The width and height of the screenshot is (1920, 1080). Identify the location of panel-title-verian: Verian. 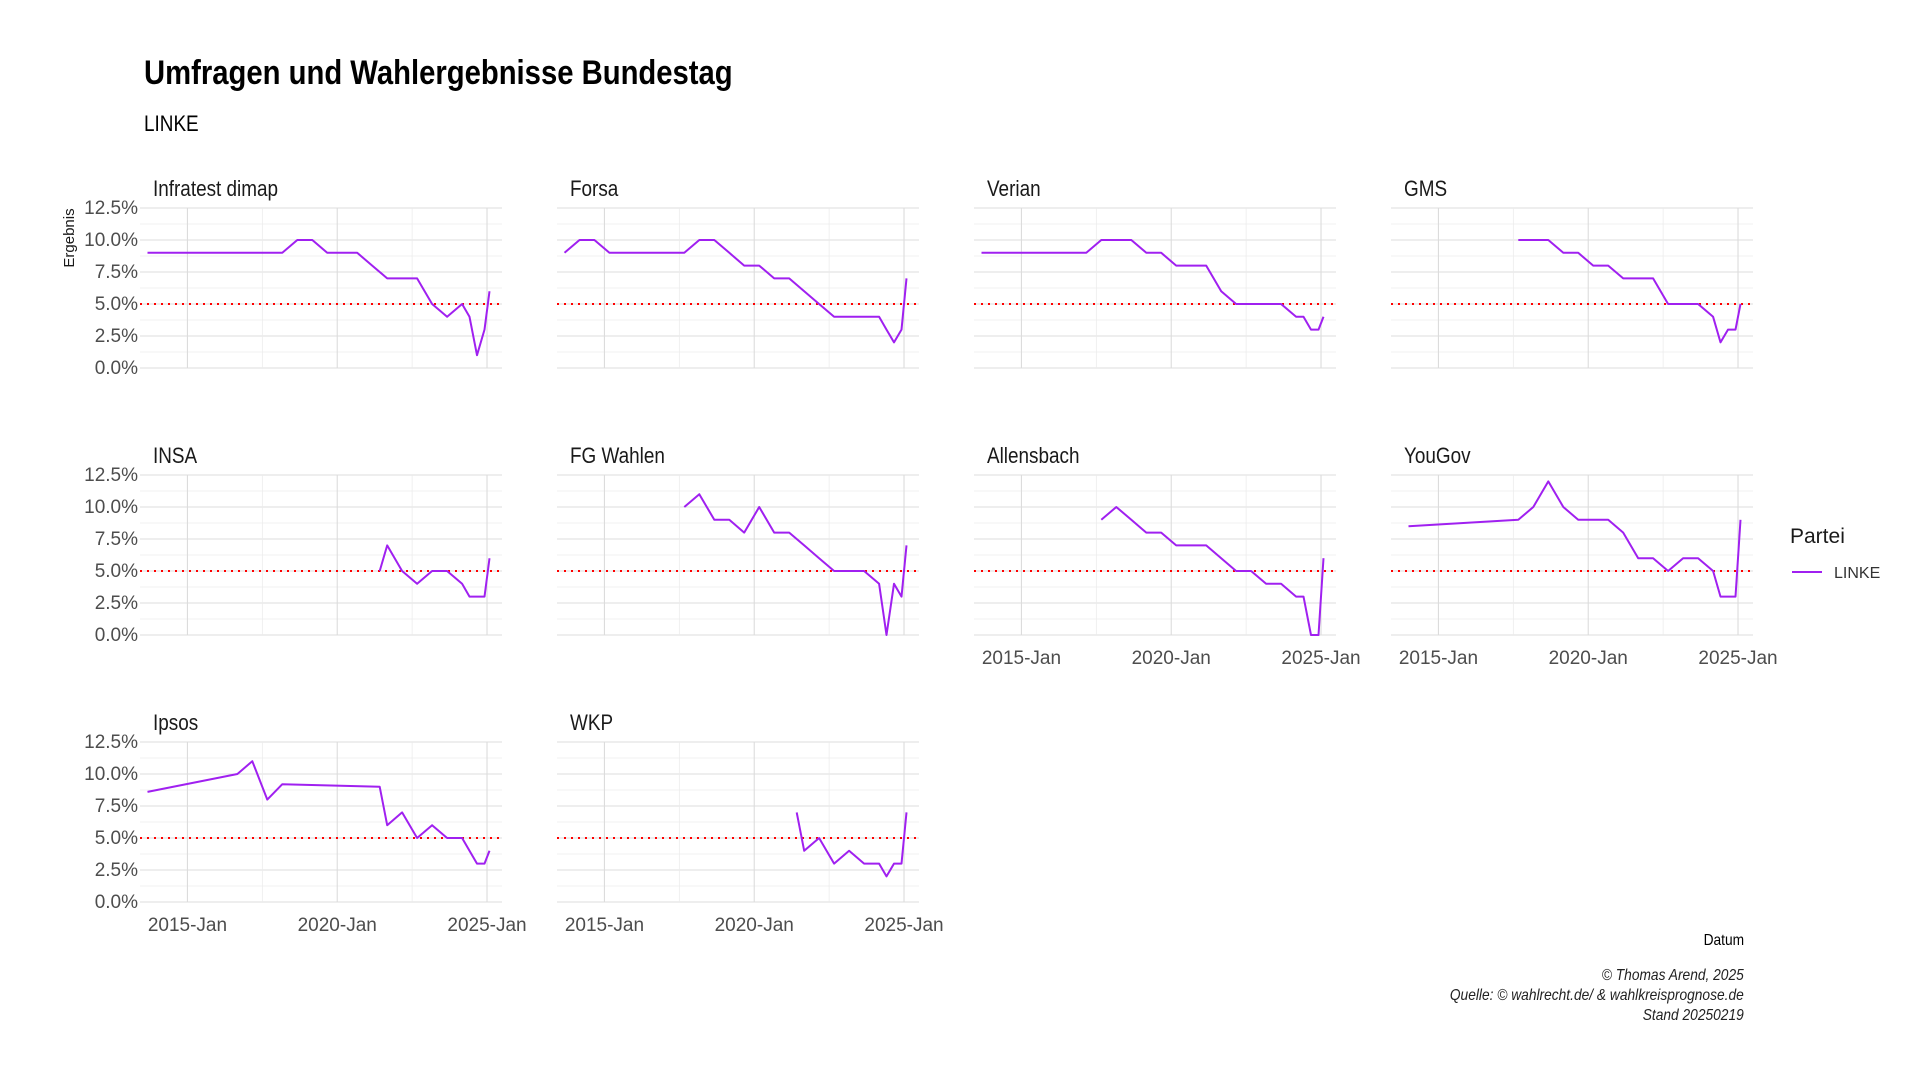
(1014, 189).